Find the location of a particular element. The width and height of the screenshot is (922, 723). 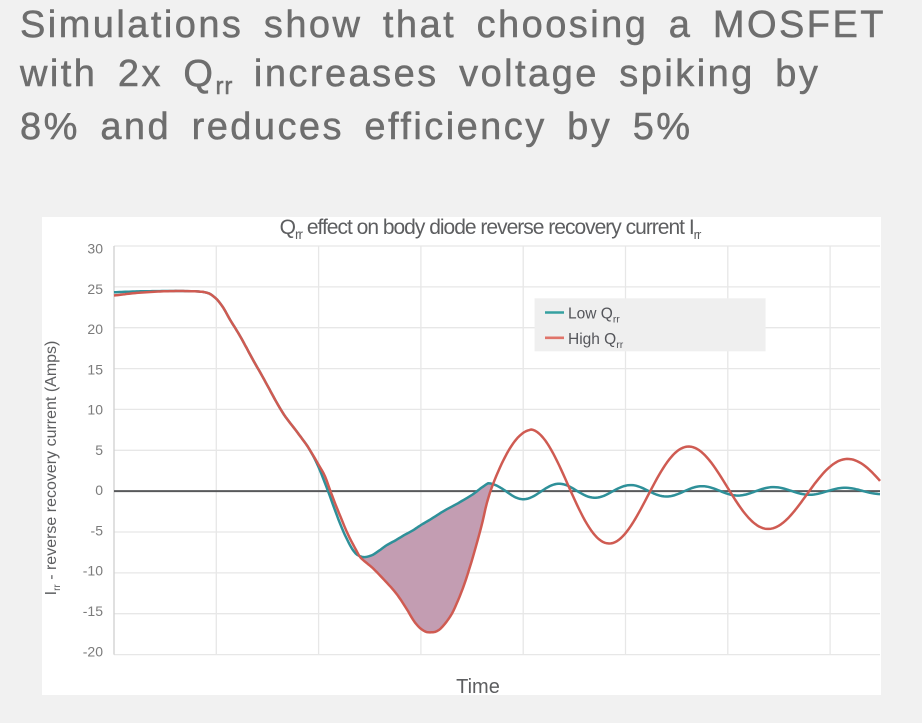

svg-text: 0 is located at coordinates (99, 490).